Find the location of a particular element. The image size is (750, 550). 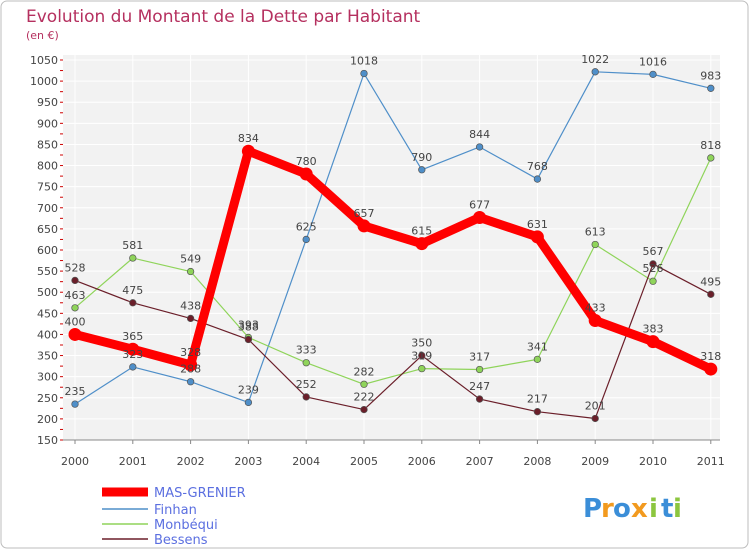

data-label: 834 is located at coordinates (248, 138).